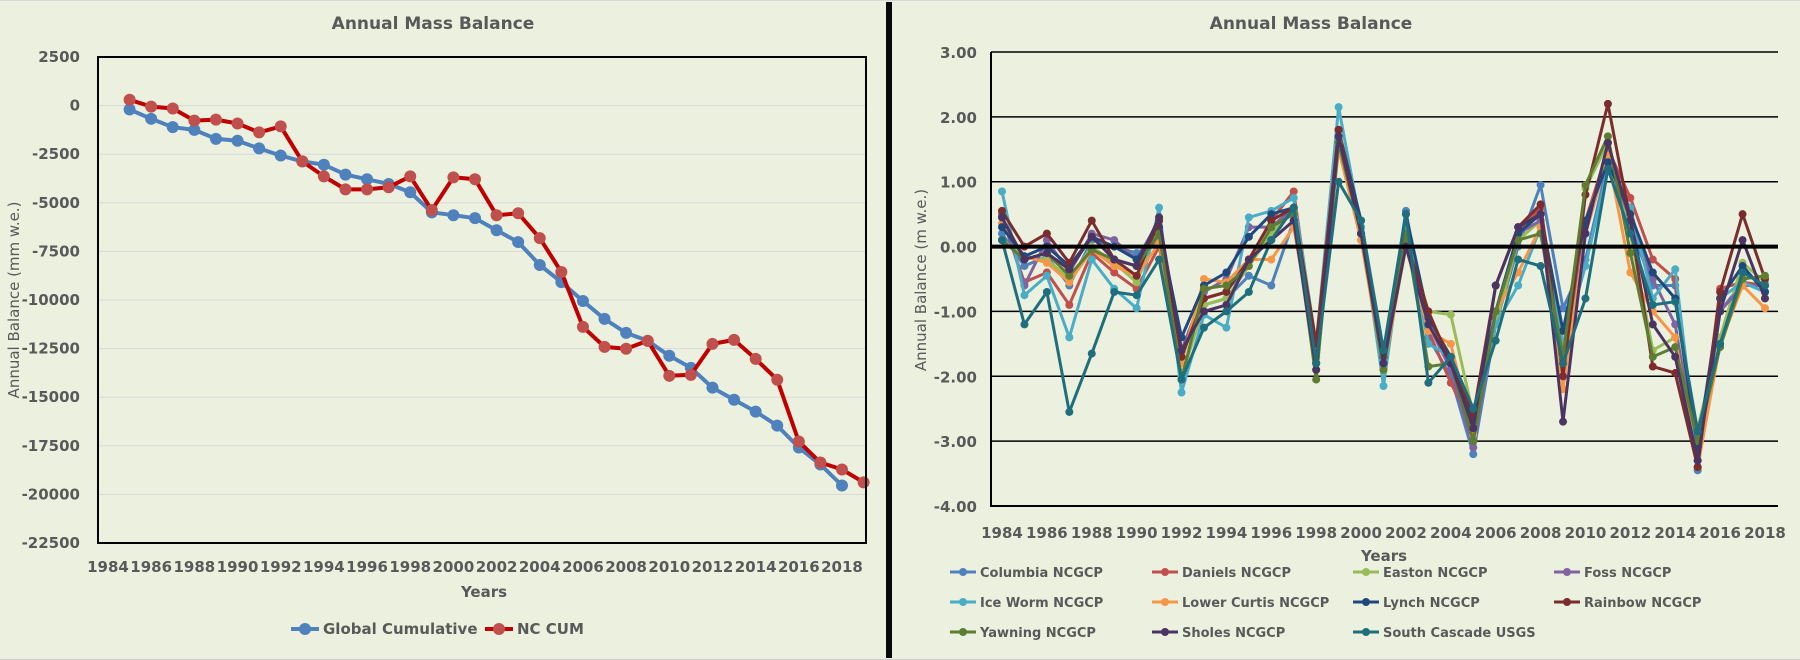 Image resolution: width=1800 pixels, height=660 pixels. Describe the element at coordinates (1586, 533) in the screenshot. I see `right-x-tick-label: 2010` at that location.